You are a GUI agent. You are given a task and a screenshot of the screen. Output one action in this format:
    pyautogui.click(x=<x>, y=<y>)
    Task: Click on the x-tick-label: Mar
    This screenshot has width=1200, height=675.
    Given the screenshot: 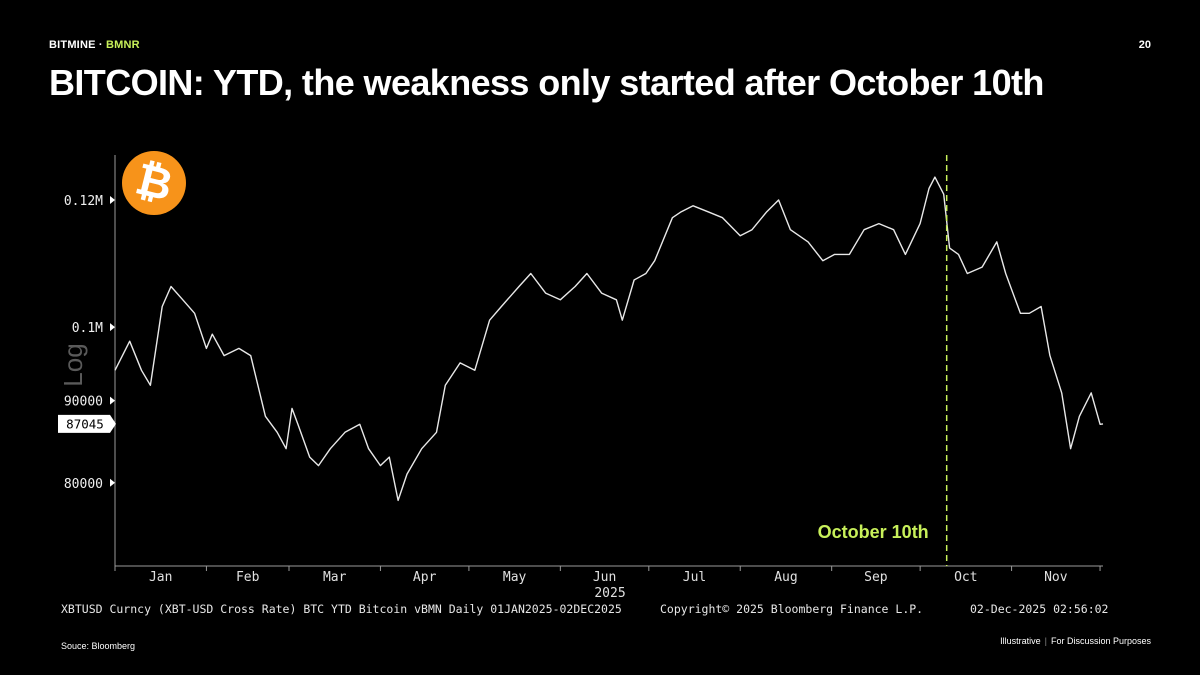 What is the action you would take?
    pyautogui.click(x=335, y=577)
    